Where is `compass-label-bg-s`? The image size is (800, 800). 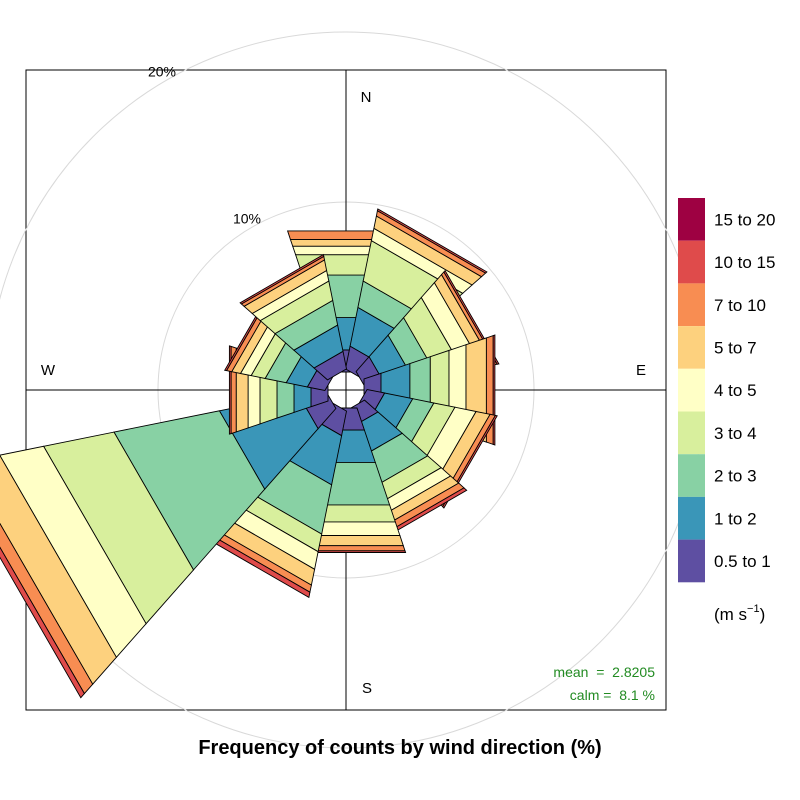 compass-label-bg-s is located at coordinates (366, 687).